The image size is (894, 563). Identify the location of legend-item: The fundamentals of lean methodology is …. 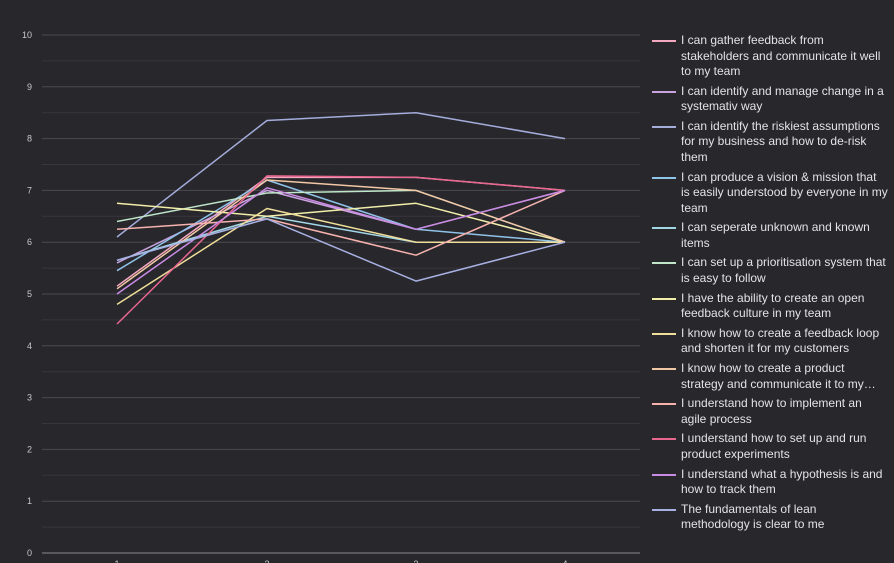
(770, 517).